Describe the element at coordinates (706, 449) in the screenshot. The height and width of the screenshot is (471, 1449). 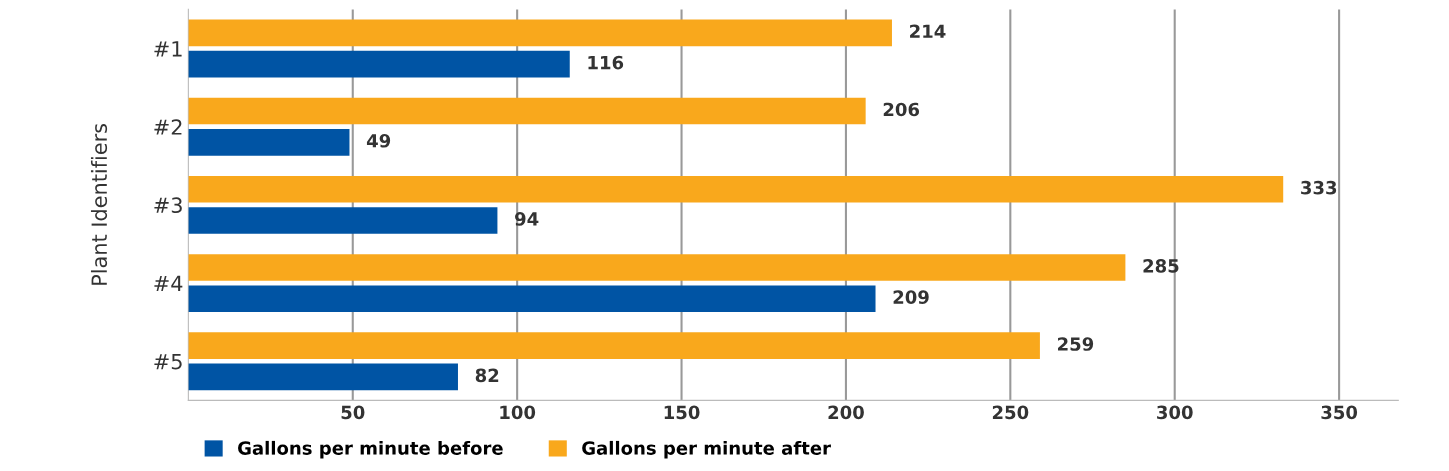
I see `legend-label: Gallons per minute after` at that location.